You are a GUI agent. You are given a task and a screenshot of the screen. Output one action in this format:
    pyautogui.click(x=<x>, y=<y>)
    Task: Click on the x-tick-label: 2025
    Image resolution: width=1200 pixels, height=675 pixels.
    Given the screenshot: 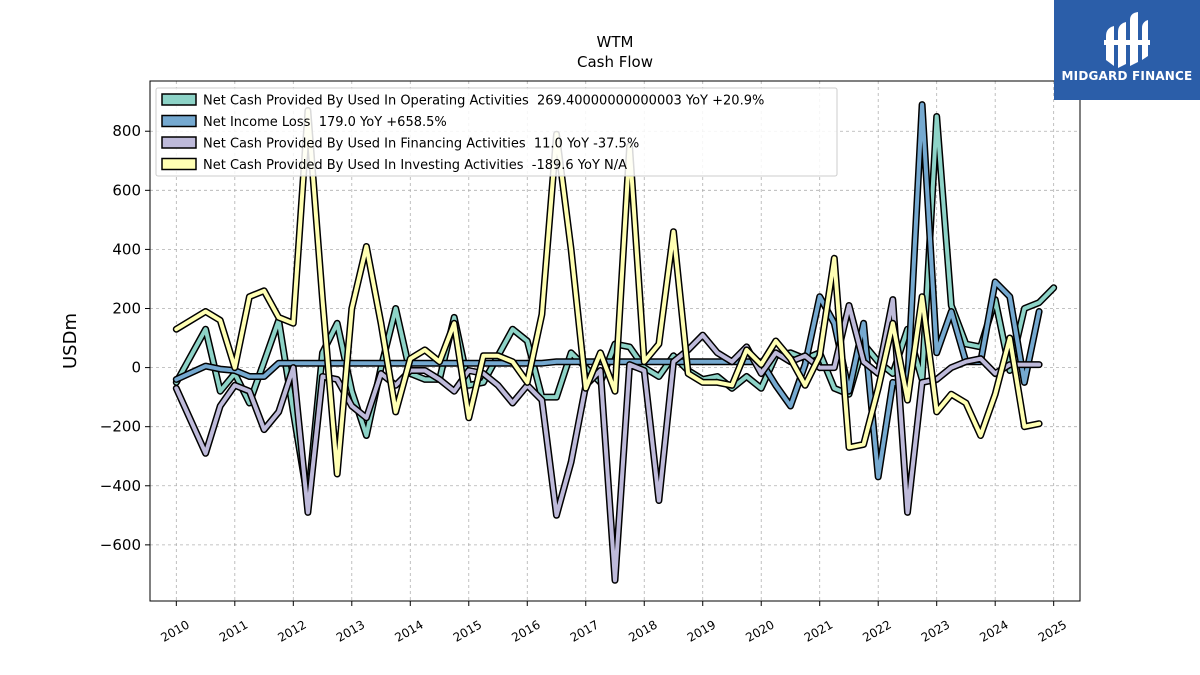 What is the action you would take?
    pyautogui.click(x=1052, y=630)
    